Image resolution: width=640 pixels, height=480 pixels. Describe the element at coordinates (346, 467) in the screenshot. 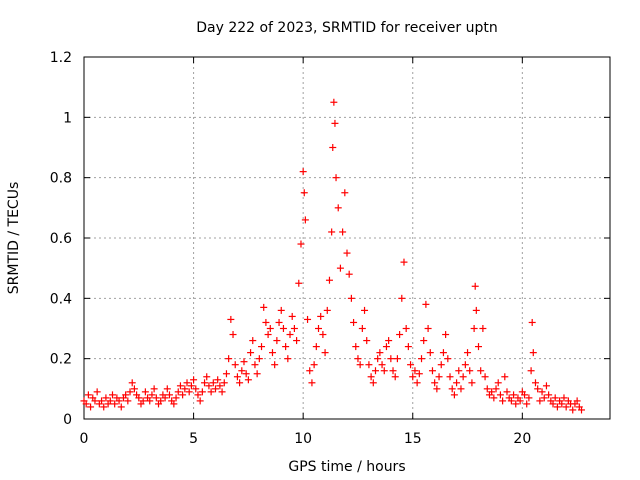

I see `x-axis-title: GPS time / hours` at that location.